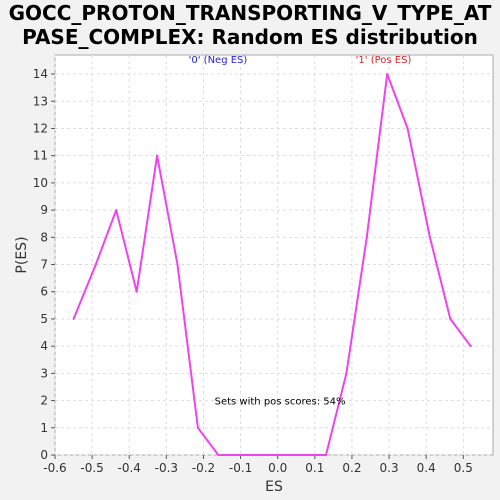 The image size is (500, 500). I want to click on x-tick-label: 0.0, so click(277, 468).